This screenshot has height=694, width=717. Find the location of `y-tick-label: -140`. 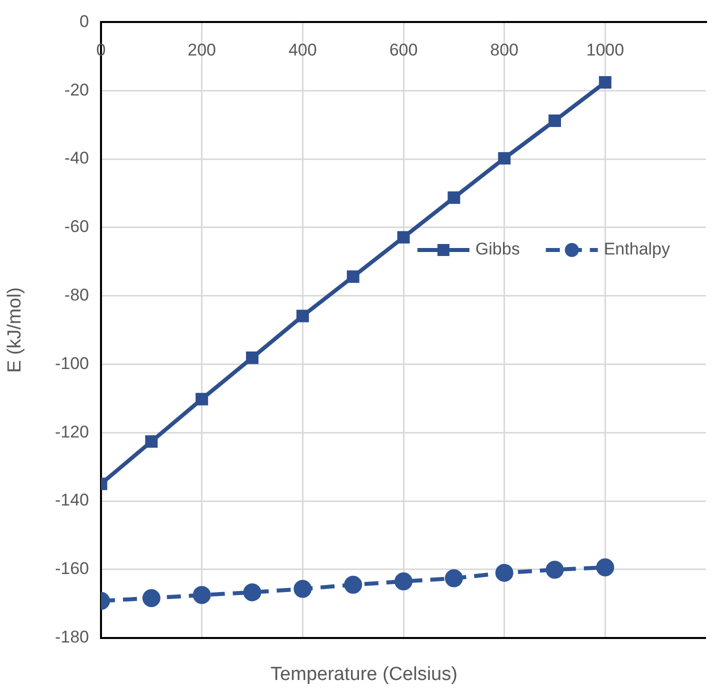

y-tick-label: -140 is located at coordinates (71, 500).